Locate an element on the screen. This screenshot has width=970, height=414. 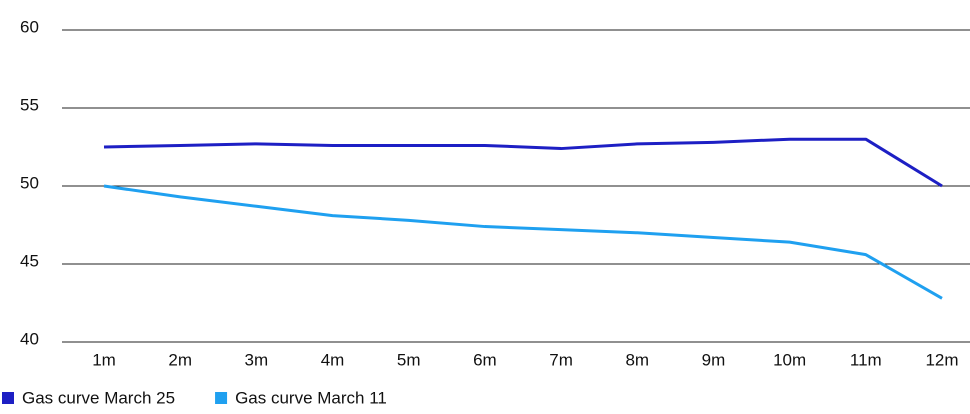
x-tick-label: 9m is located at coordinates (714, 359).